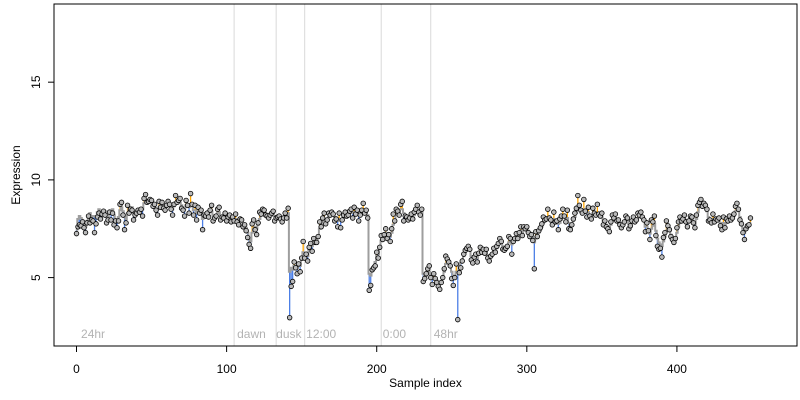 This screenshot has height=400, width=800. What do you see at coordinates (93, 334) in the screenshot?
I see `segment-label-0: 24hr` at bounding box center [93, 334].